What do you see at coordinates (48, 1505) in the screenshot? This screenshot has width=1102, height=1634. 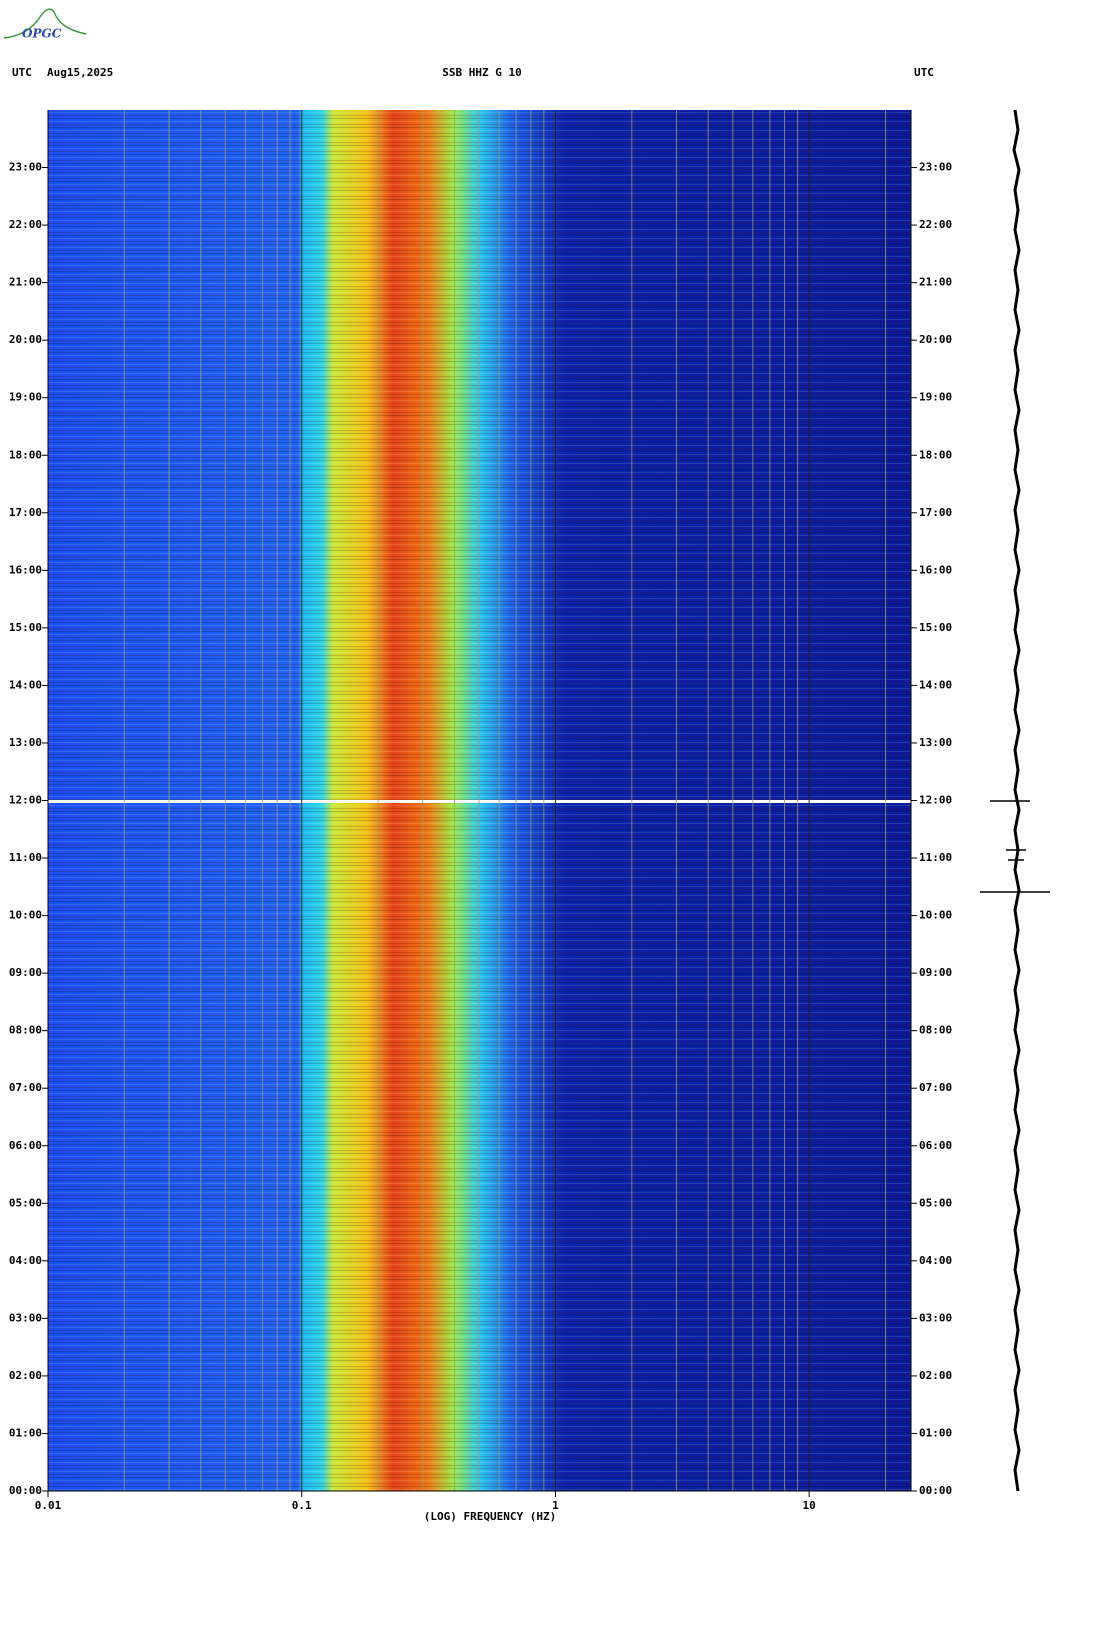 I see `x-tick-label: 0.01` at bounding box center [48, 1505].